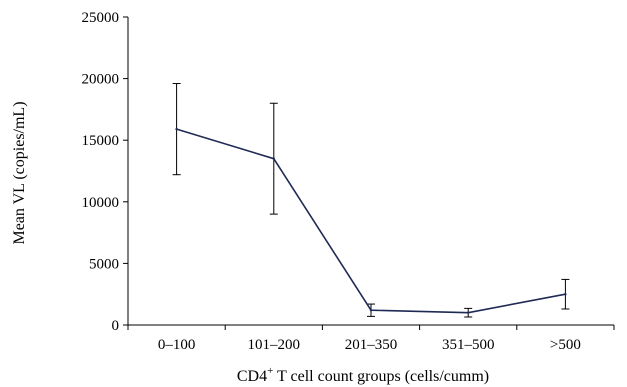 The height and width of the screenshot is (387, 627). Describe the element at coordinates (101, 203) in the screenshot. I see `y-tick-label: 10000` at that location.